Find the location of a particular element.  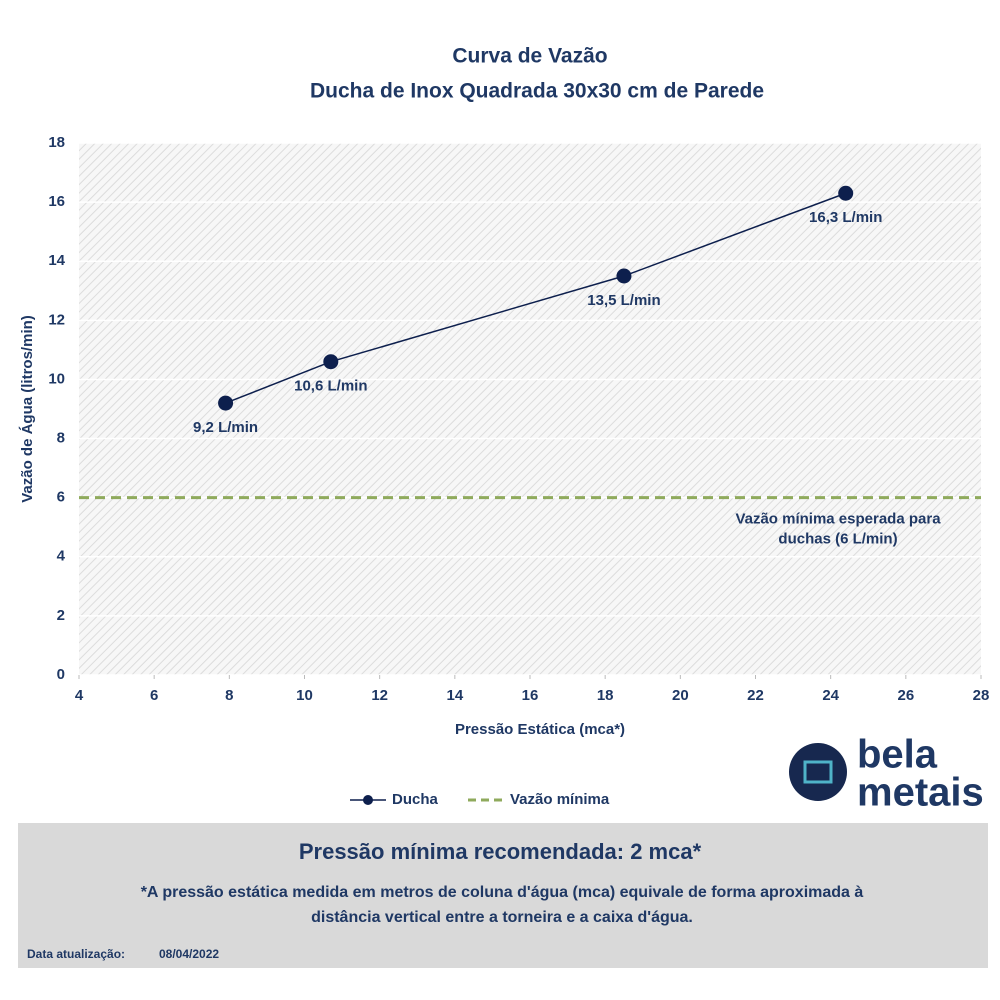

y-tick-label: 16 is located at coordinates (56, 201).